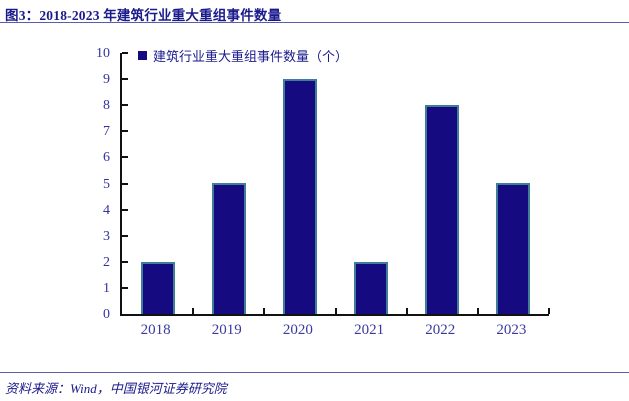  What do you see at coordinates (106, 210) in the screenshot?
I see `y-axis-tick-label: 4` at bounding box center [106, 210].